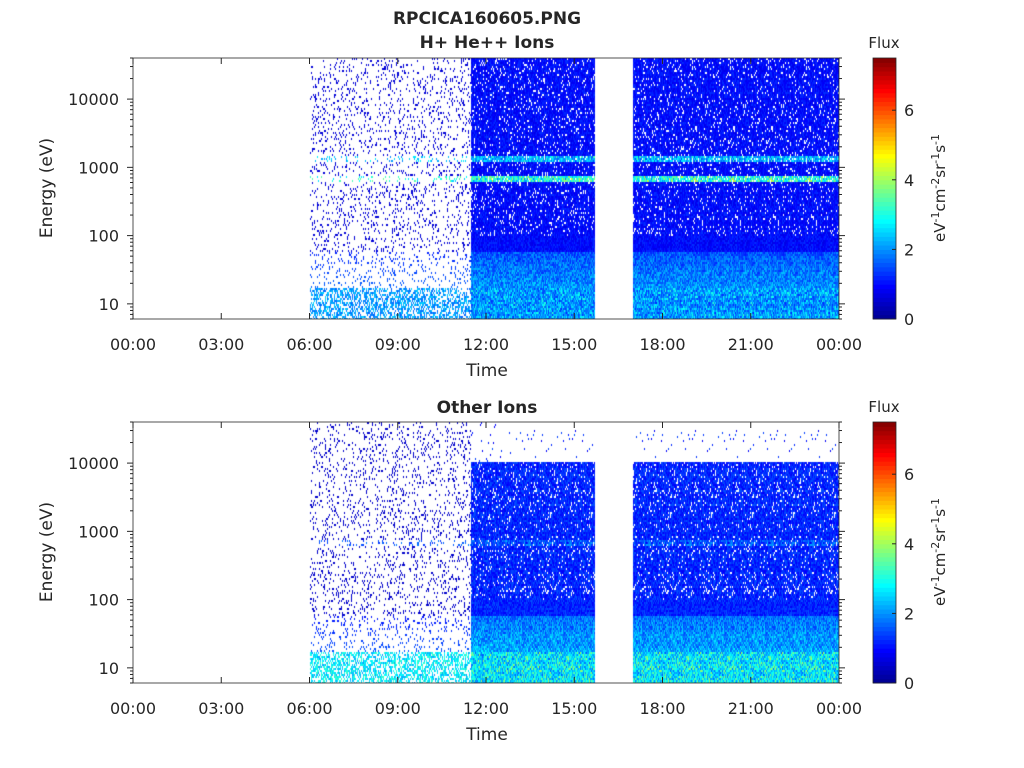 The height and width of the screenshot is (768, 1024). What do you see at coordinates (487, 19) in the screenshot?
I see `figure-filename: RPCICA160605.PNG` at bounding box center [487, 19].